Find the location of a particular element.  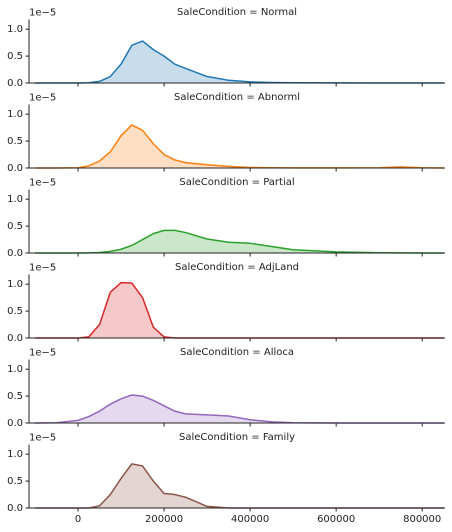

x-tick-label: 800000 is located at coordinates (422, 519).